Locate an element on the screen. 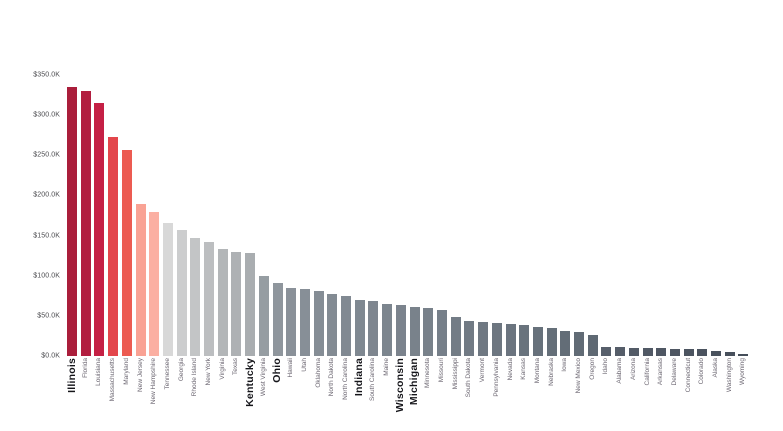 The image size is (783, 431). x-axis-label: Wisconsin is located at coordinates (400, 385).